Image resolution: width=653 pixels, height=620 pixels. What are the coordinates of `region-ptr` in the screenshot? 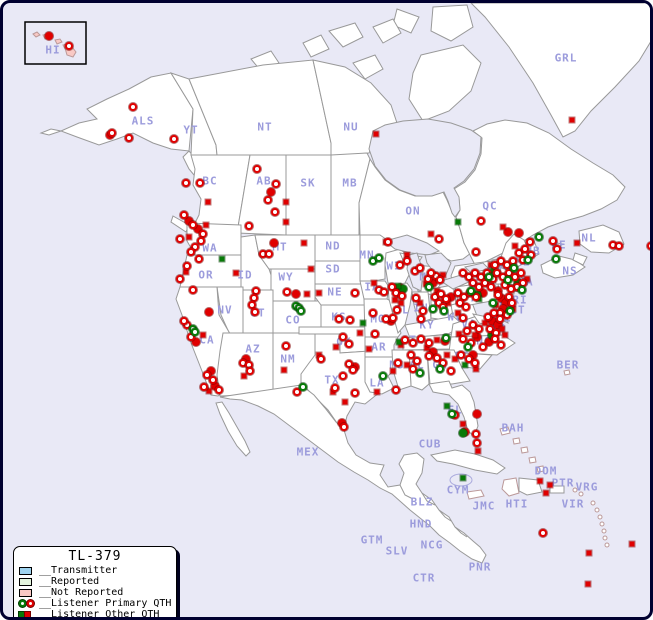 It's located at (557, 489).